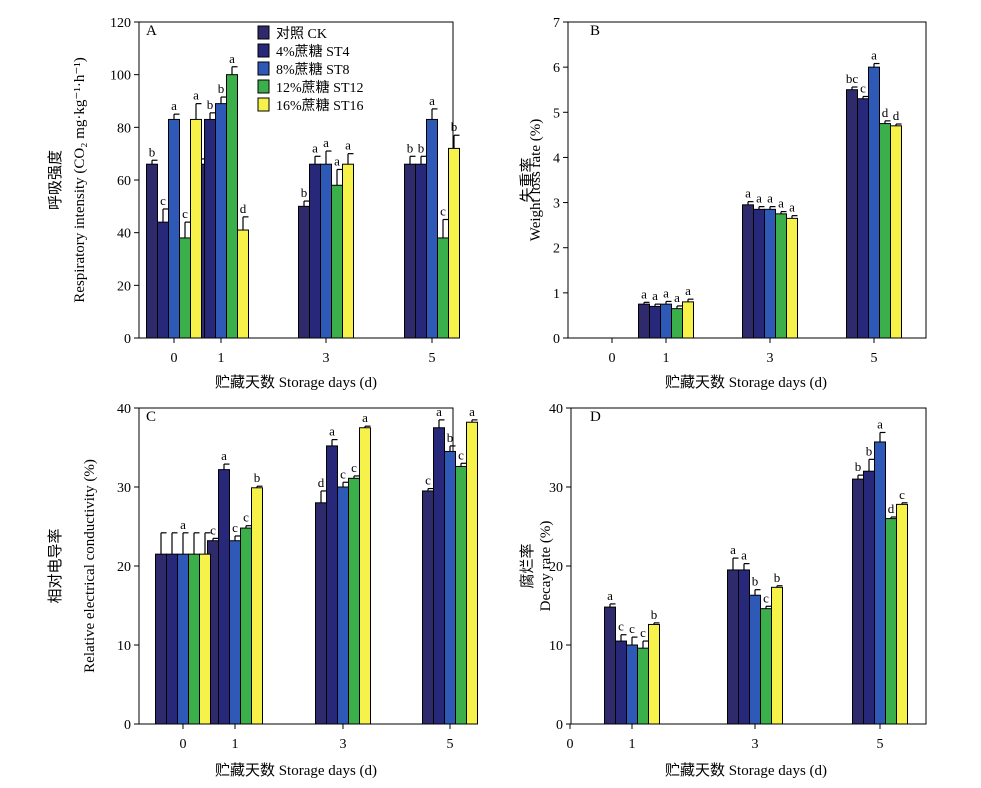 Image resolution: width=981 pixels, height=788 pixels. Describe the element at coordinates (595, 31) in the screenshot. I see `panel-label: B` at that location.